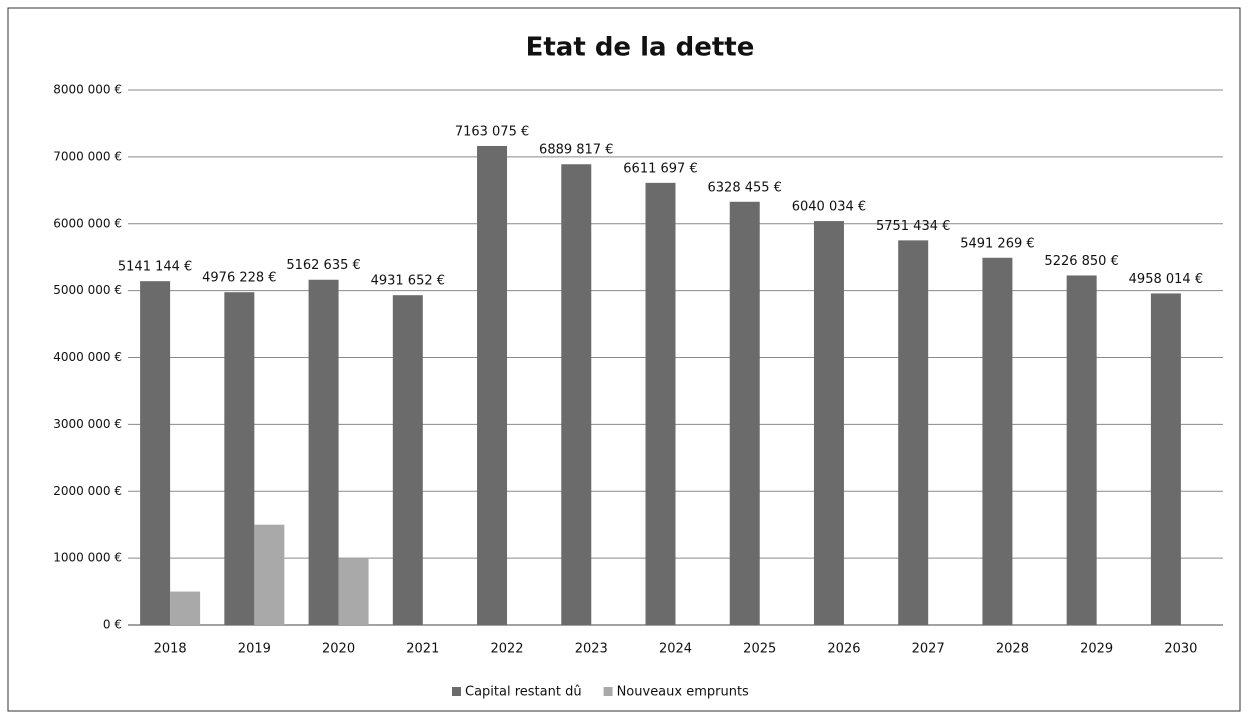 This screenshot has width=1249, height=720. I want to click on x-tick-label: 2025, so click(759, 649).